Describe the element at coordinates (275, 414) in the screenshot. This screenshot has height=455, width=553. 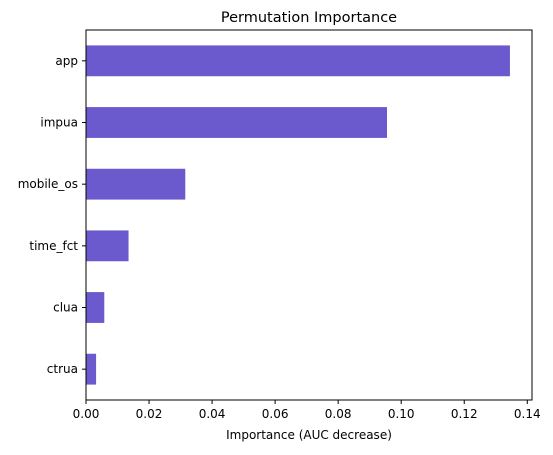
I see `x-tick-label: 0.06` at that location.